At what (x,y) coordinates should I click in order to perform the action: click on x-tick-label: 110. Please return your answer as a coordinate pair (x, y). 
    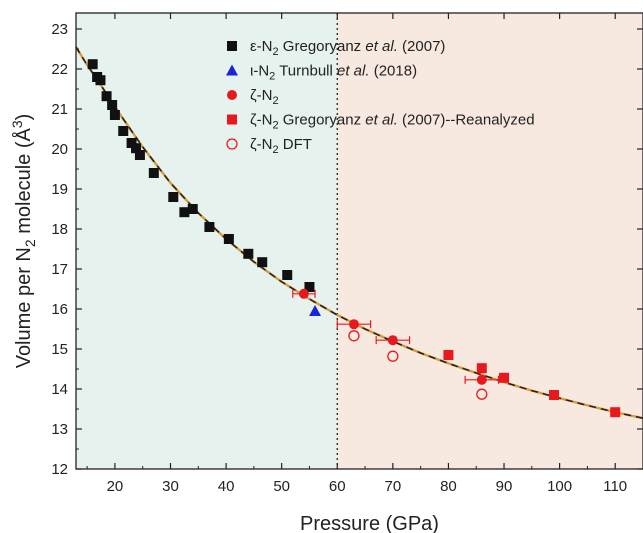
    Looking at the image, I should click on (615, 486).